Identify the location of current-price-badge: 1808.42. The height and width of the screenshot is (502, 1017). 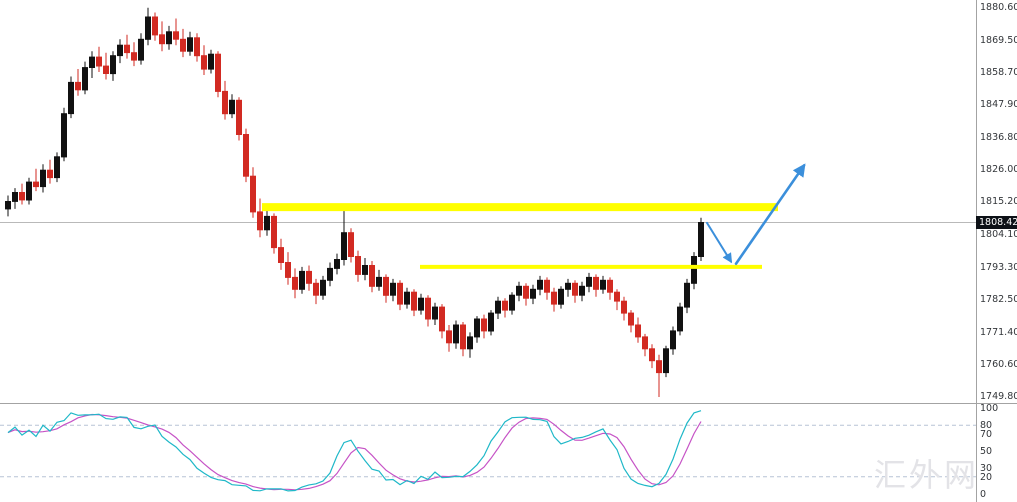
(996, 222).